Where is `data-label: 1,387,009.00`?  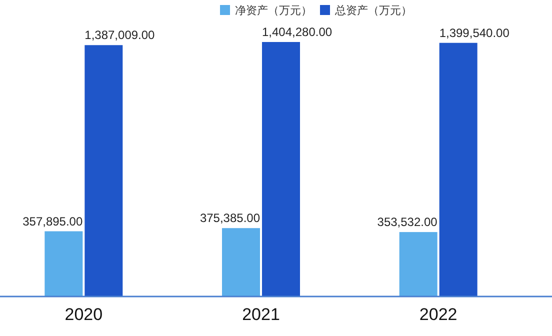 data-label: 1,387,009.00 is located at coordinates (120, 35).